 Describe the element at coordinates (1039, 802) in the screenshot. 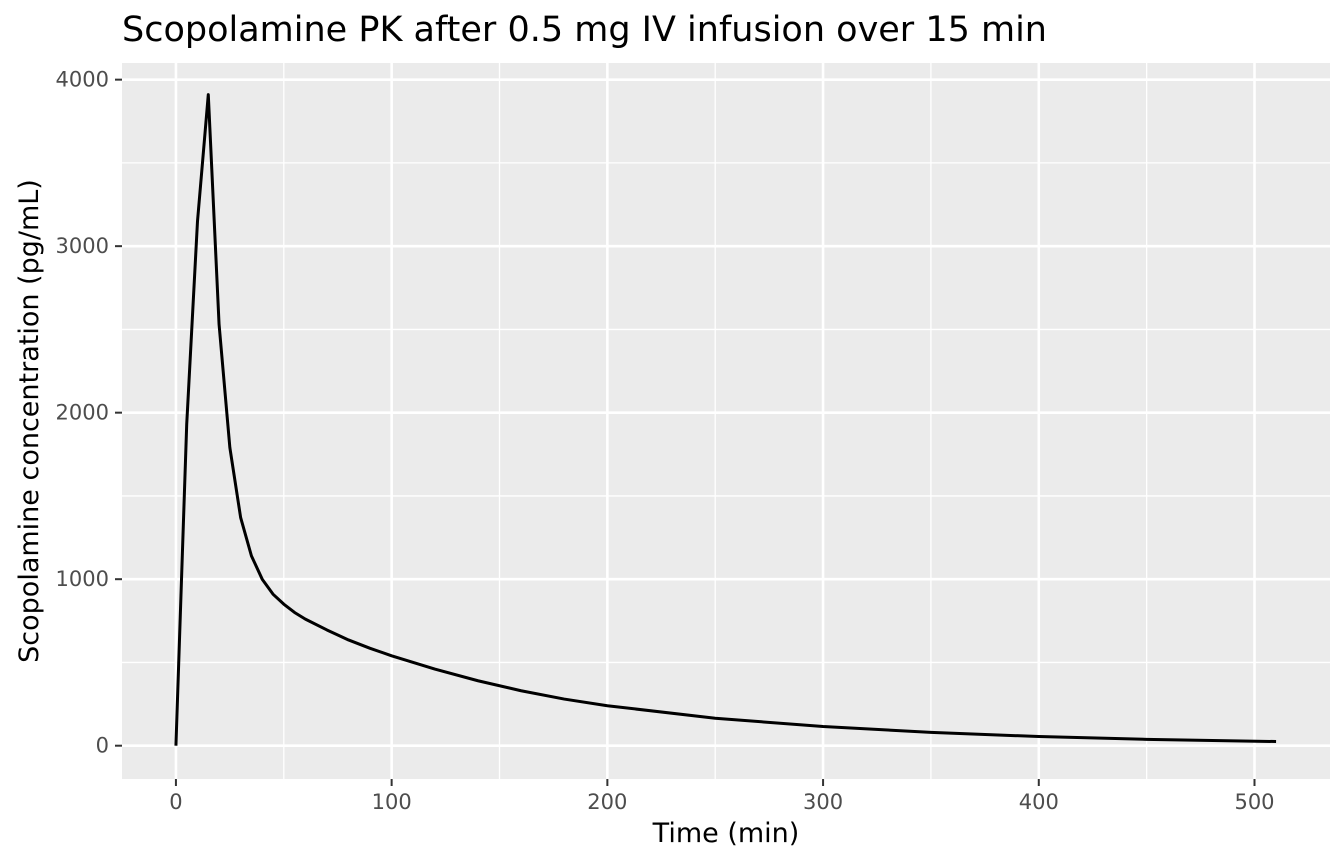

I see `x-tick-label: 400` at that location.